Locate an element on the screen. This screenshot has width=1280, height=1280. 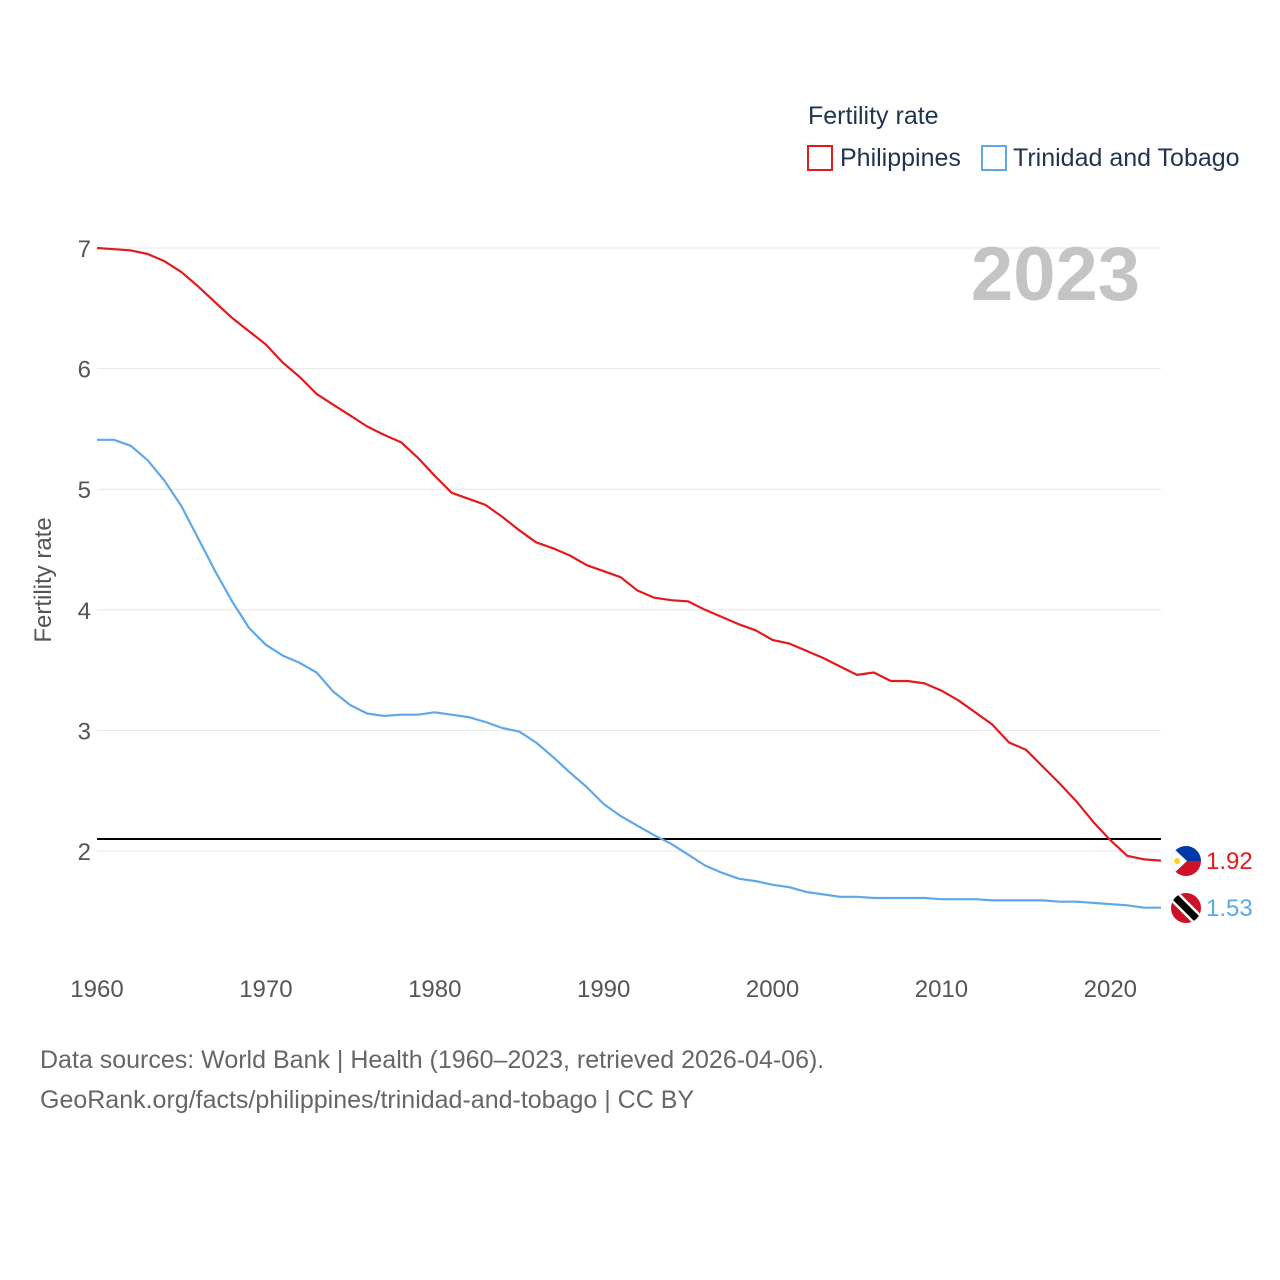
end-value-label-trinidad-and-tobago: 1.53 is located at coordinates (1229, 908).